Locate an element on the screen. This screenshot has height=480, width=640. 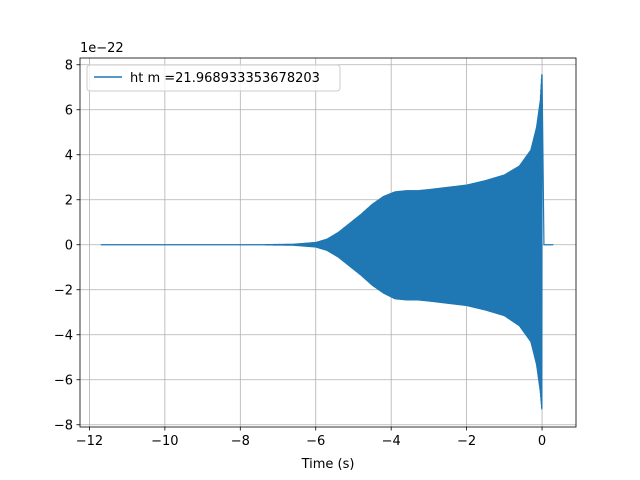
x-tick-label: 0 is located at coordinates (542, 441).